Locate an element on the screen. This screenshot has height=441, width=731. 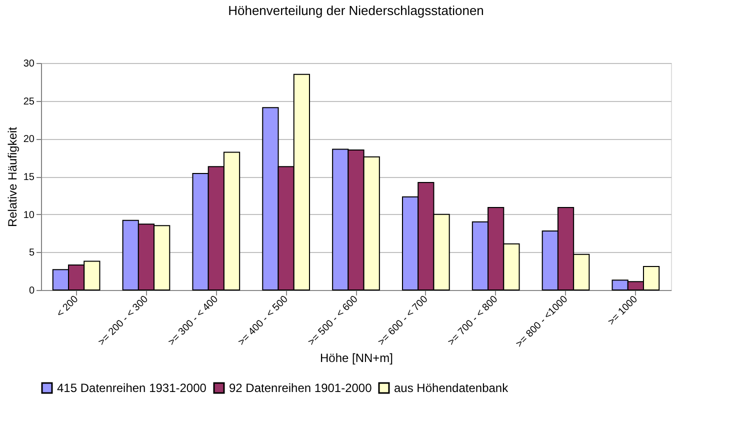
y-tick-label: 15 is located at coordinates (29, 177).